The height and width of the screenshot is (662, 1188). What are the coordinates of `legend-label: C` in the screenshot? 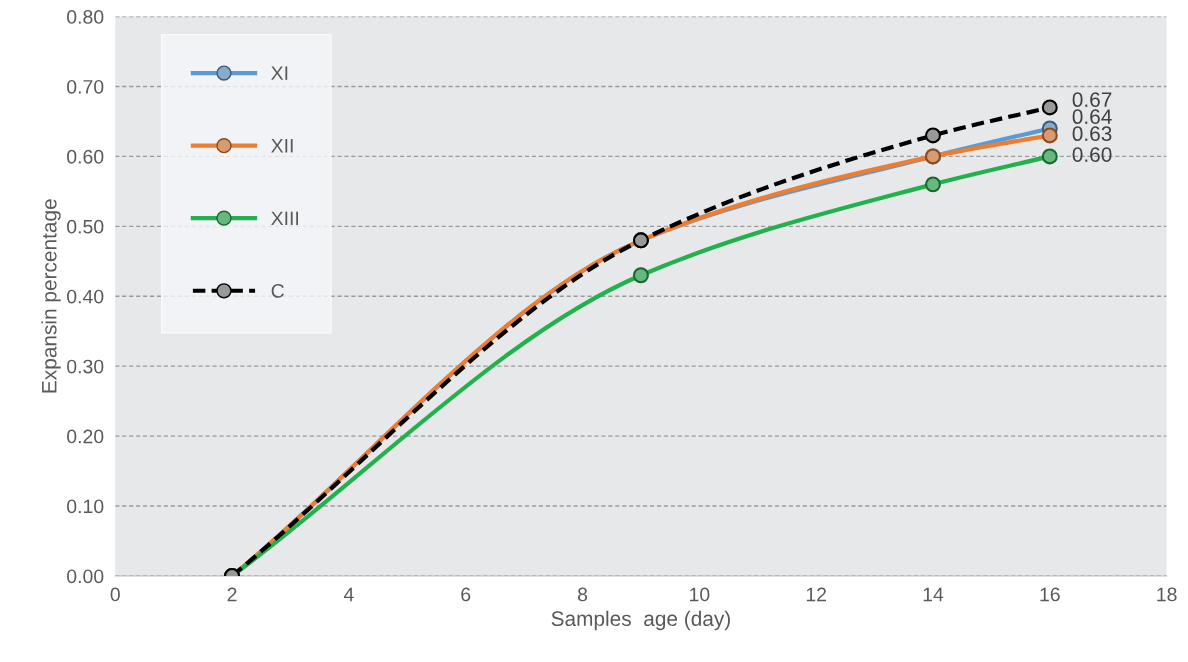 It's located at (277, 291).